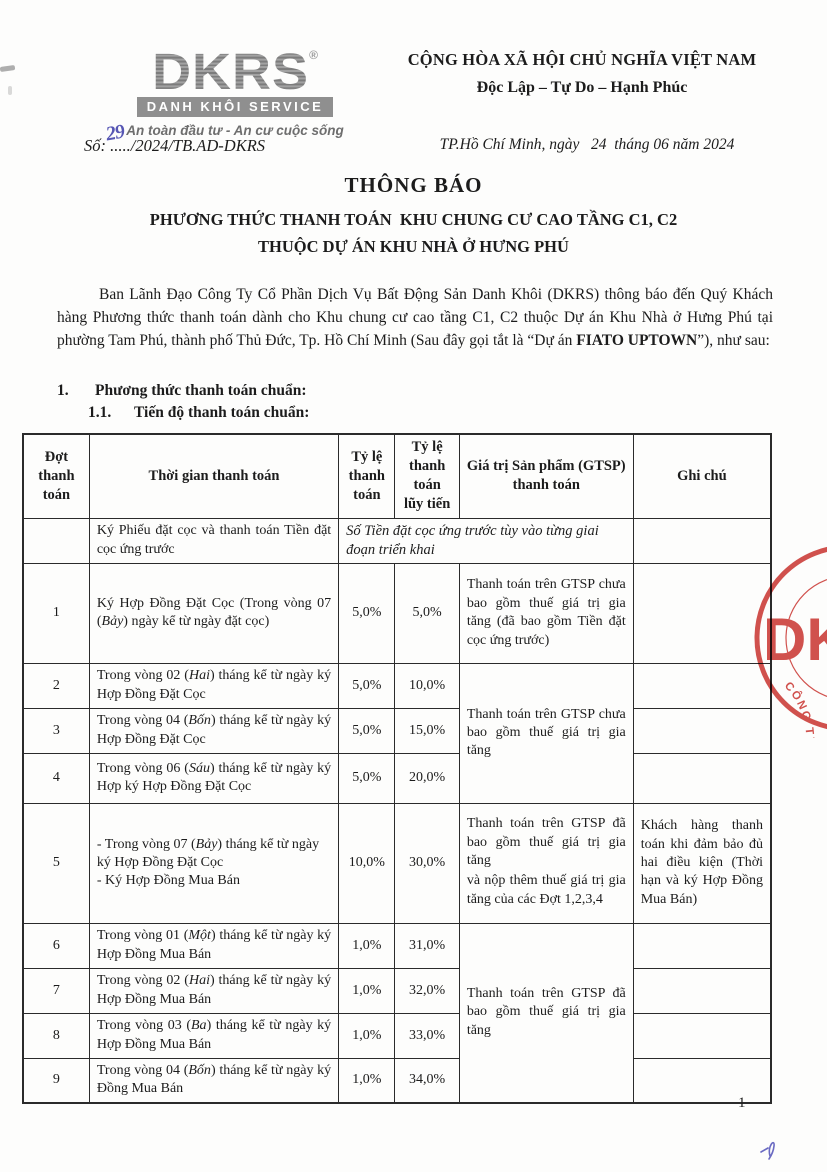  I want to click on cumulative-cell: 20,0%, so click(427, 778).